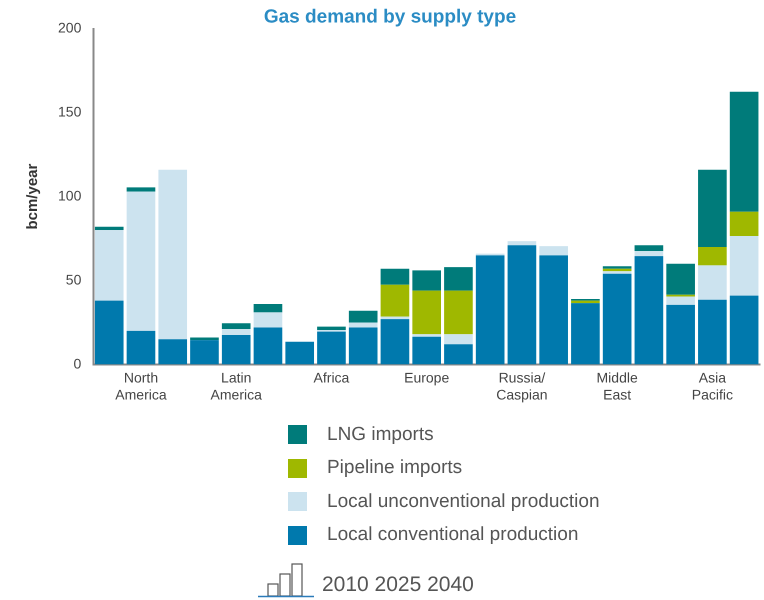  Describe the element at coordinates (617, 386) in the screenshot. I see `x-tick-label: Middle East` at that location.